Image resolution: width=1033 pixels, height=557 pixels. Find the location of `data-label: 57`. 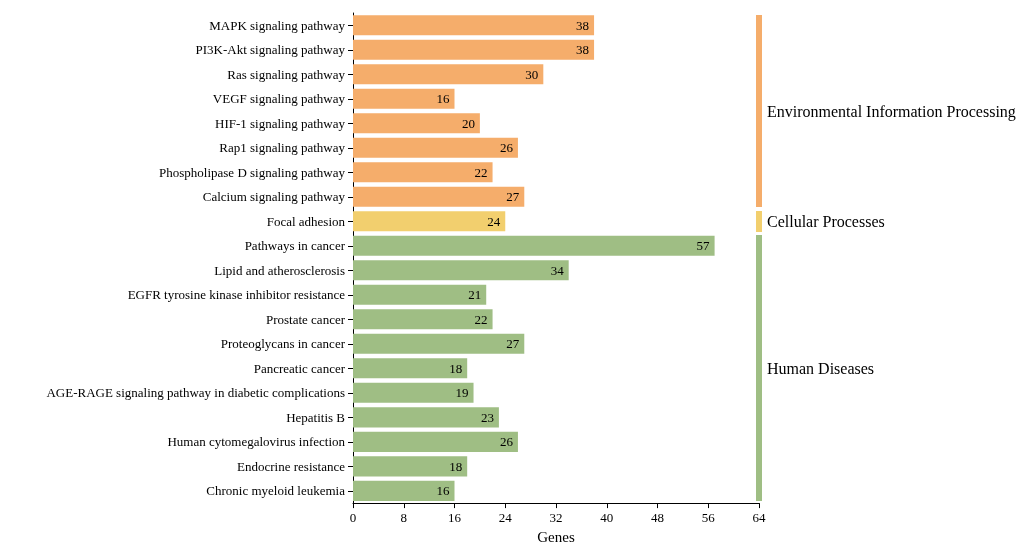

data-label: 57 is located at coordinates (703, 246).